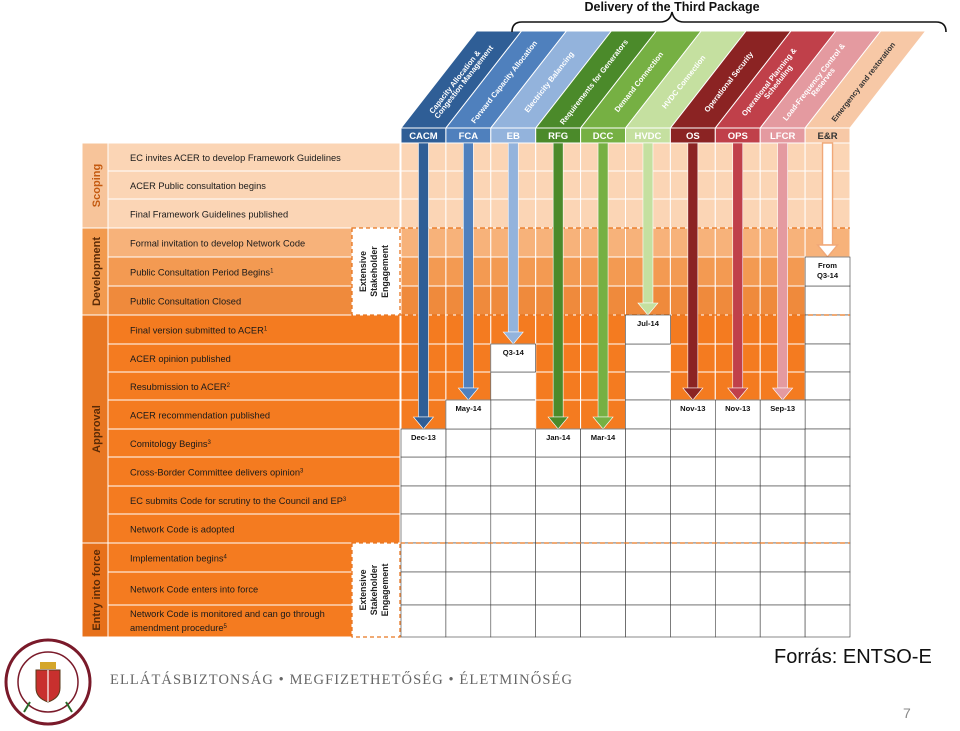 The width and height of the screenshot is (960, 731). What do you see at coordinates (782, 408) in the screenshot?
I see `date-label: Sep-13` at bounding box center [782, 408].